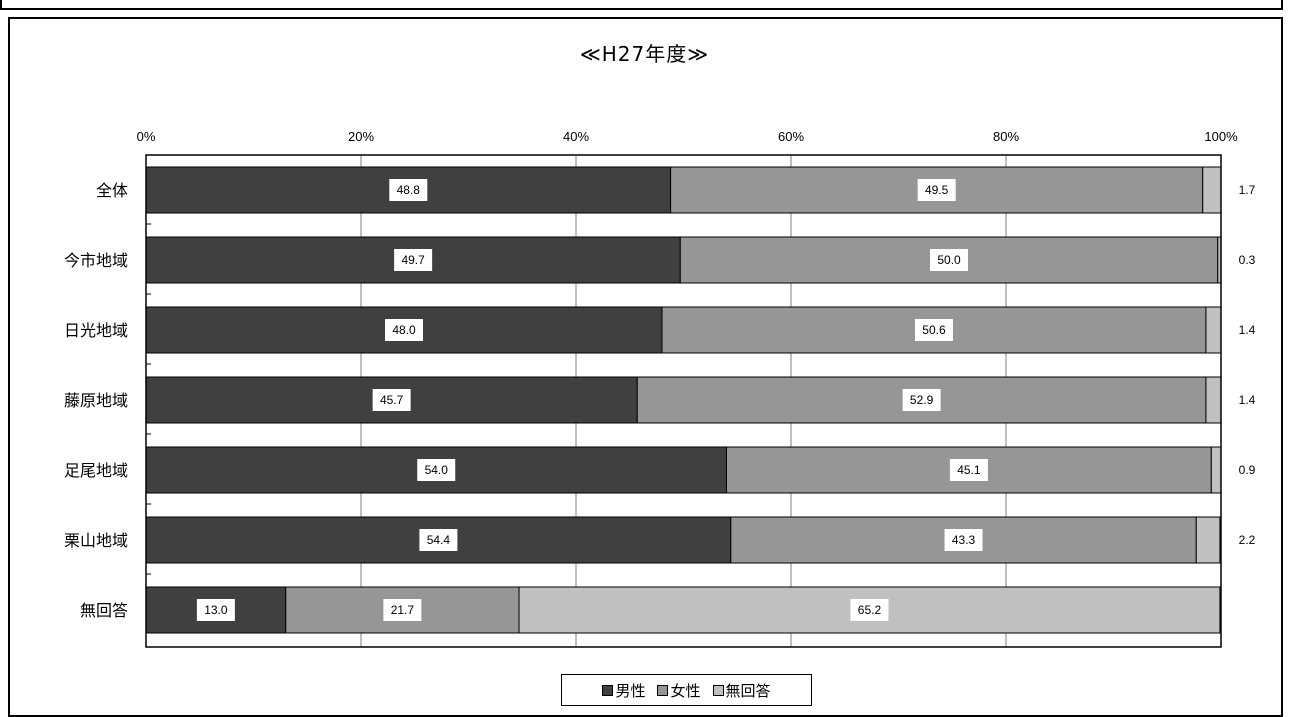 The image size is (1289, 717). I want to click on legend: 男性 女性 無回答, so click(686, 690).